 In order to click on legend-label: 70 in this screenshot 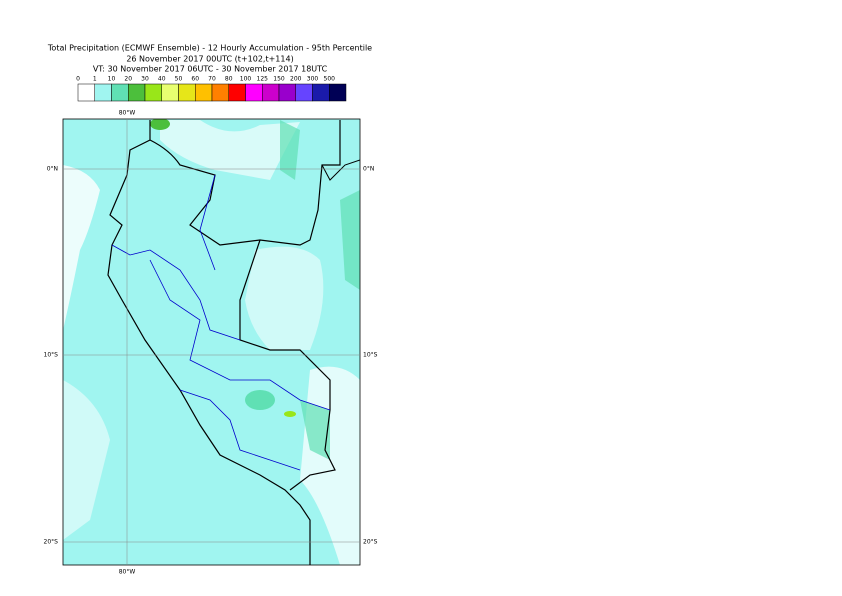, I will do `click(212, 79)`.